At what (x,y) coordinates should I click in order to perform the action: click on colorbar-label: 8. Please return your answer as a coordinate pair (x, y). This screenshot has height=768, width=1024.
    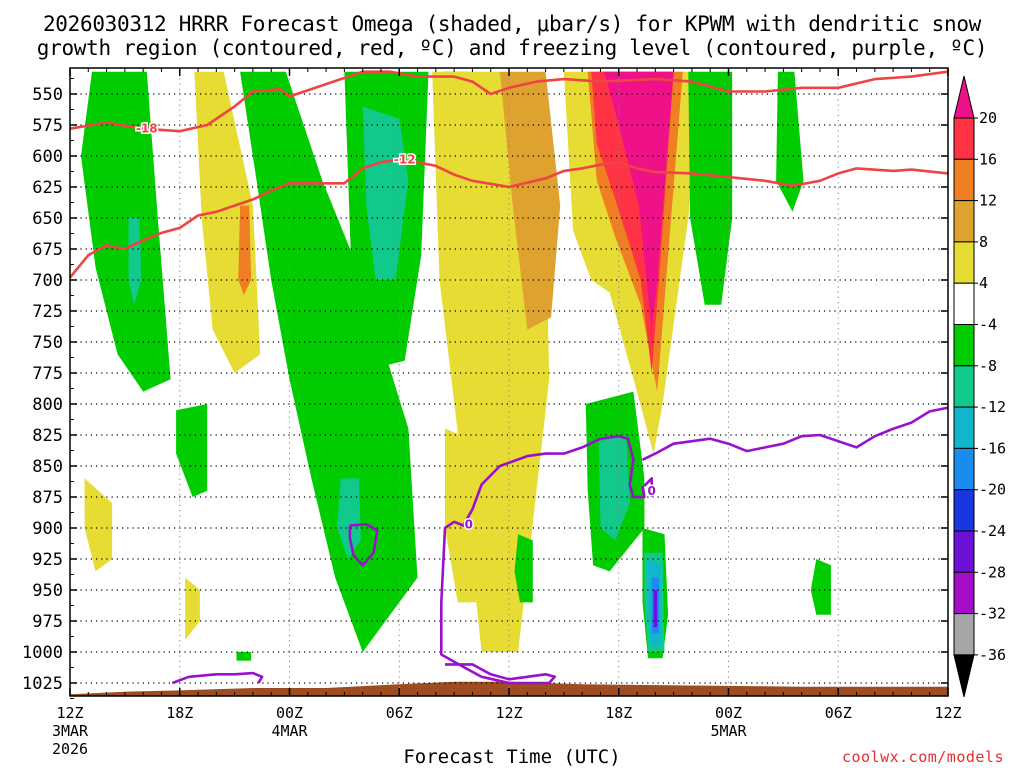
    Looking at the image, I should click on (983, 242).